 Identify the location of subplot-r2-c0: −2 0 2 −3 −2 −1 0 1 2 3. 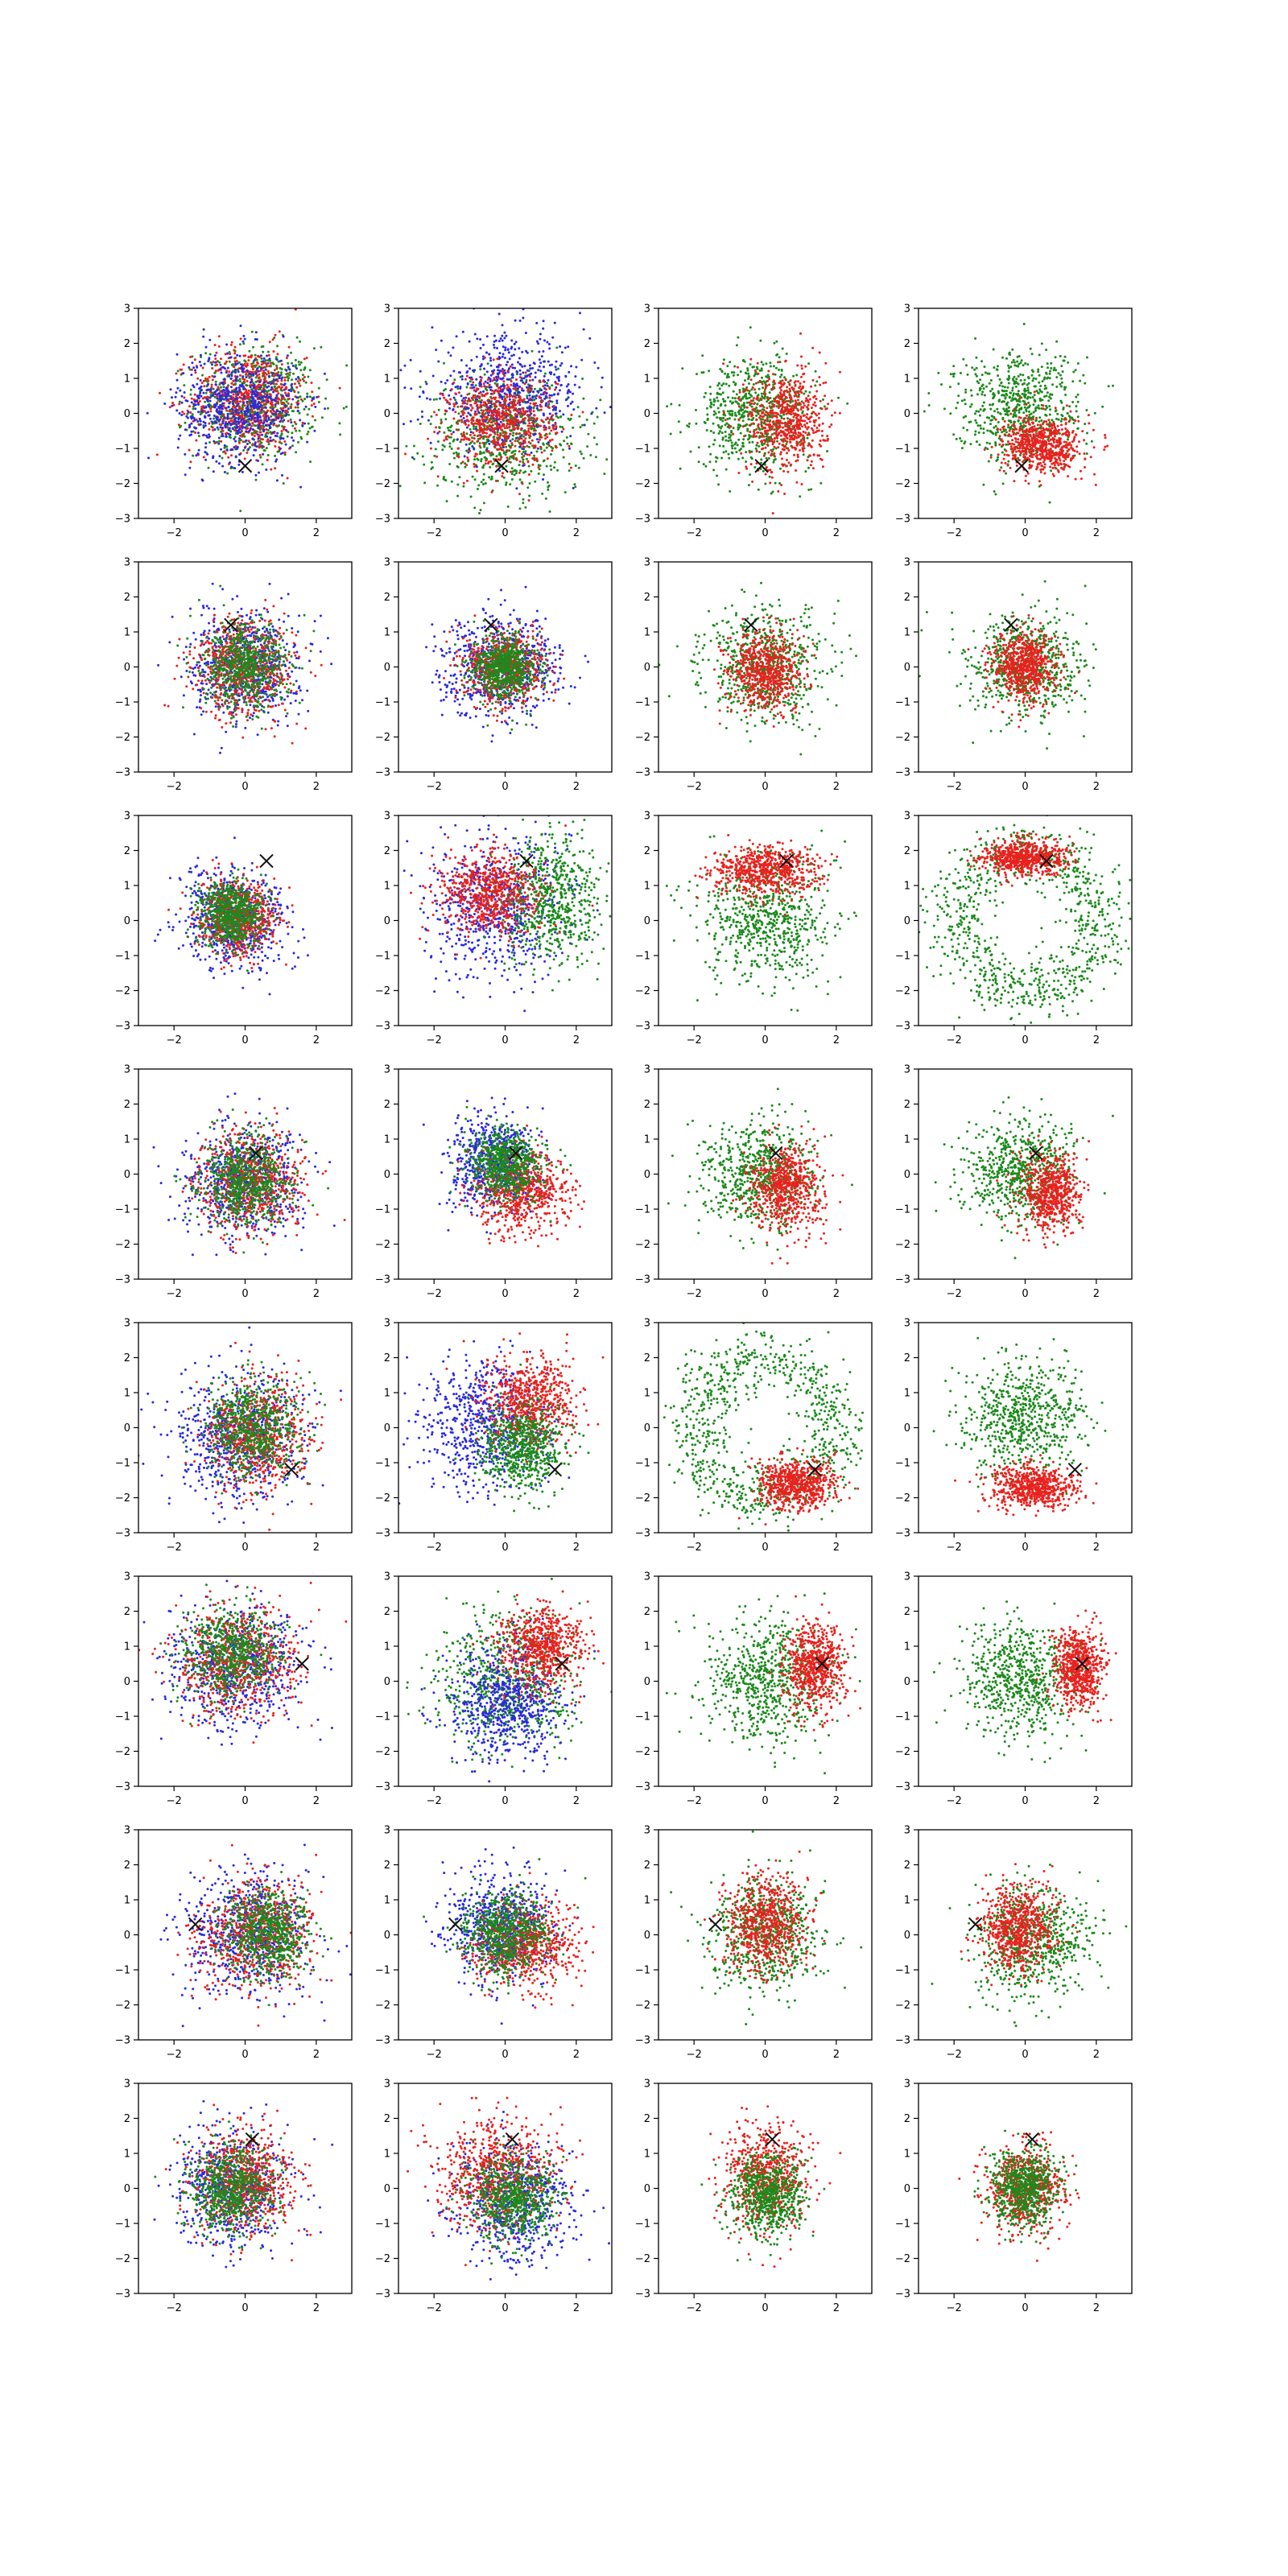
(234, 928).